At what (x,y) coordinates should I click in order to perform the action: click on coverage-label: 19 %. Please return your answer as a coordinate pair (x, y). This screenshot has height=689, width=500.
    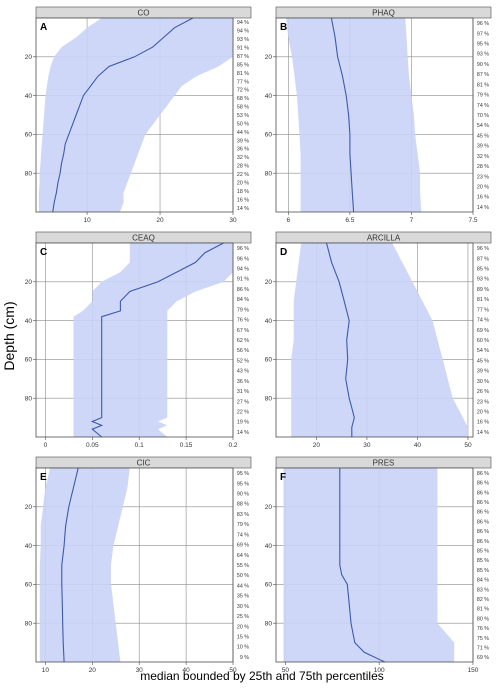
    Looking at the image, I should click on (243, 423).